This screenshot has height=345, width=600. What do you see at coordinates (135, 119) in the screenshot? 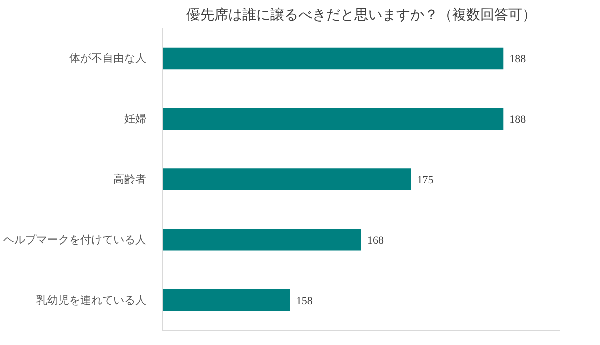
I see `y-tick-label: 妊婦` at bounding box center [135, 119].